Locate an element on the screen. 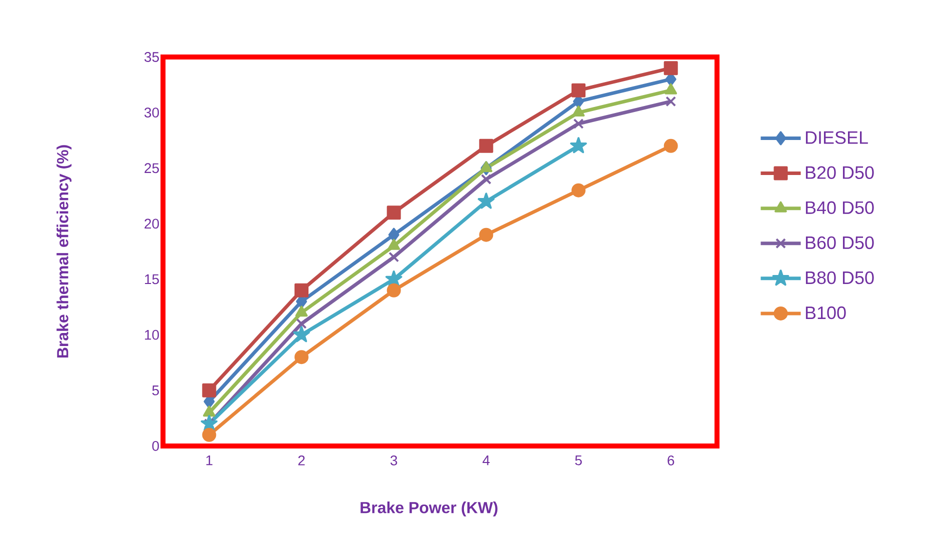 The image size is (925, 550). y-tick-label: 30 is located at coordinates (151, 113).